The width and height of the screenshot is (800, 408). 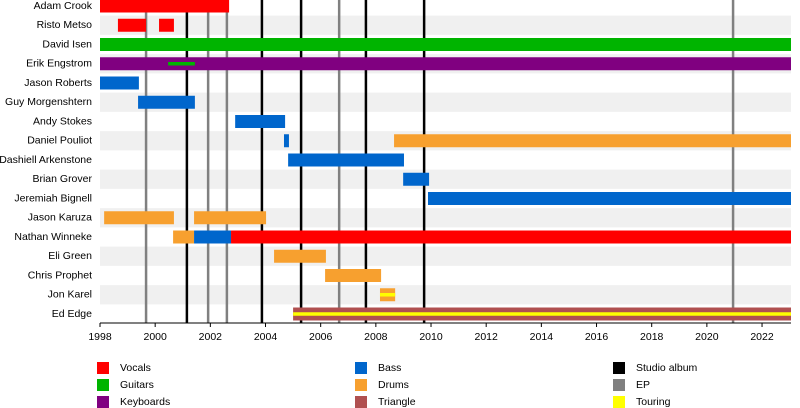 What do you see at coordinates (70, 256) in the screenshot?
I see `row-label: Eli Green` at bounding box center [70, 256].